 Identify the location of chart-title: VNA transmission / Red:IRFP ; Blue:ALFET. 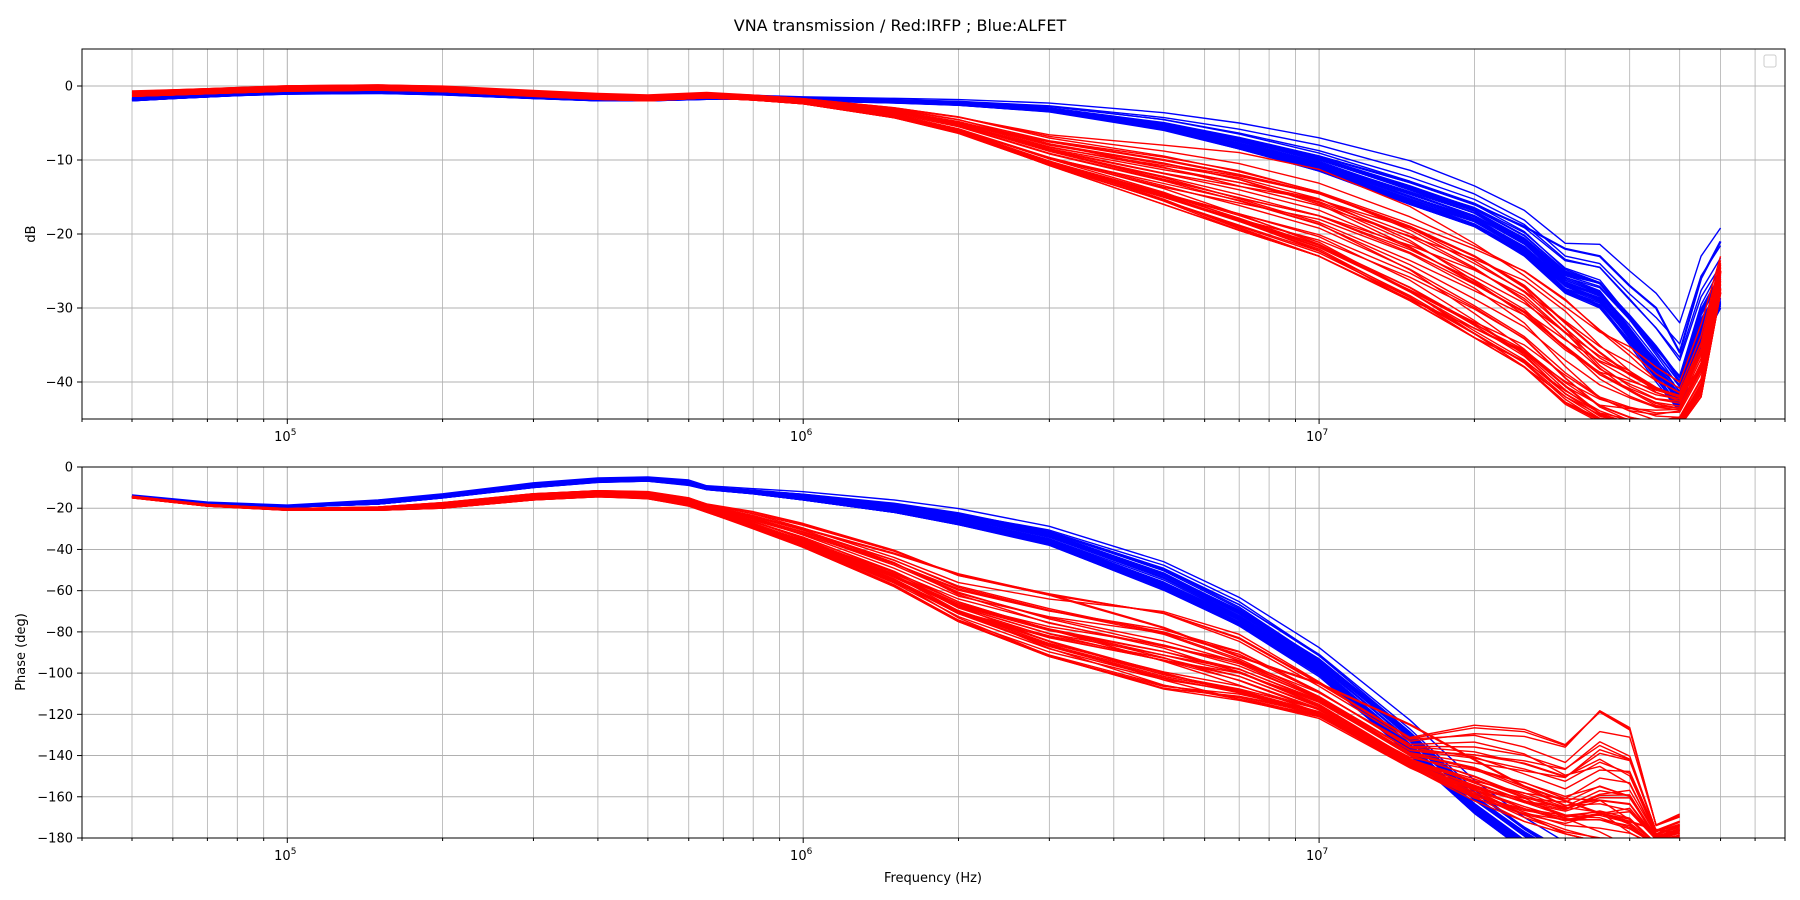
(900, 25).